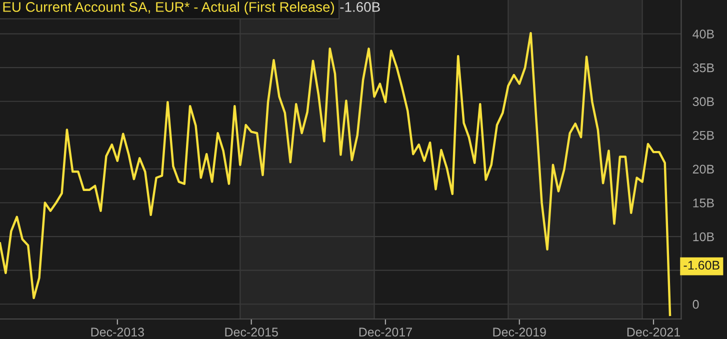 This screenshot has height=339, width=727. I want to click on y-tick-label: 10B, so click(703, 237).